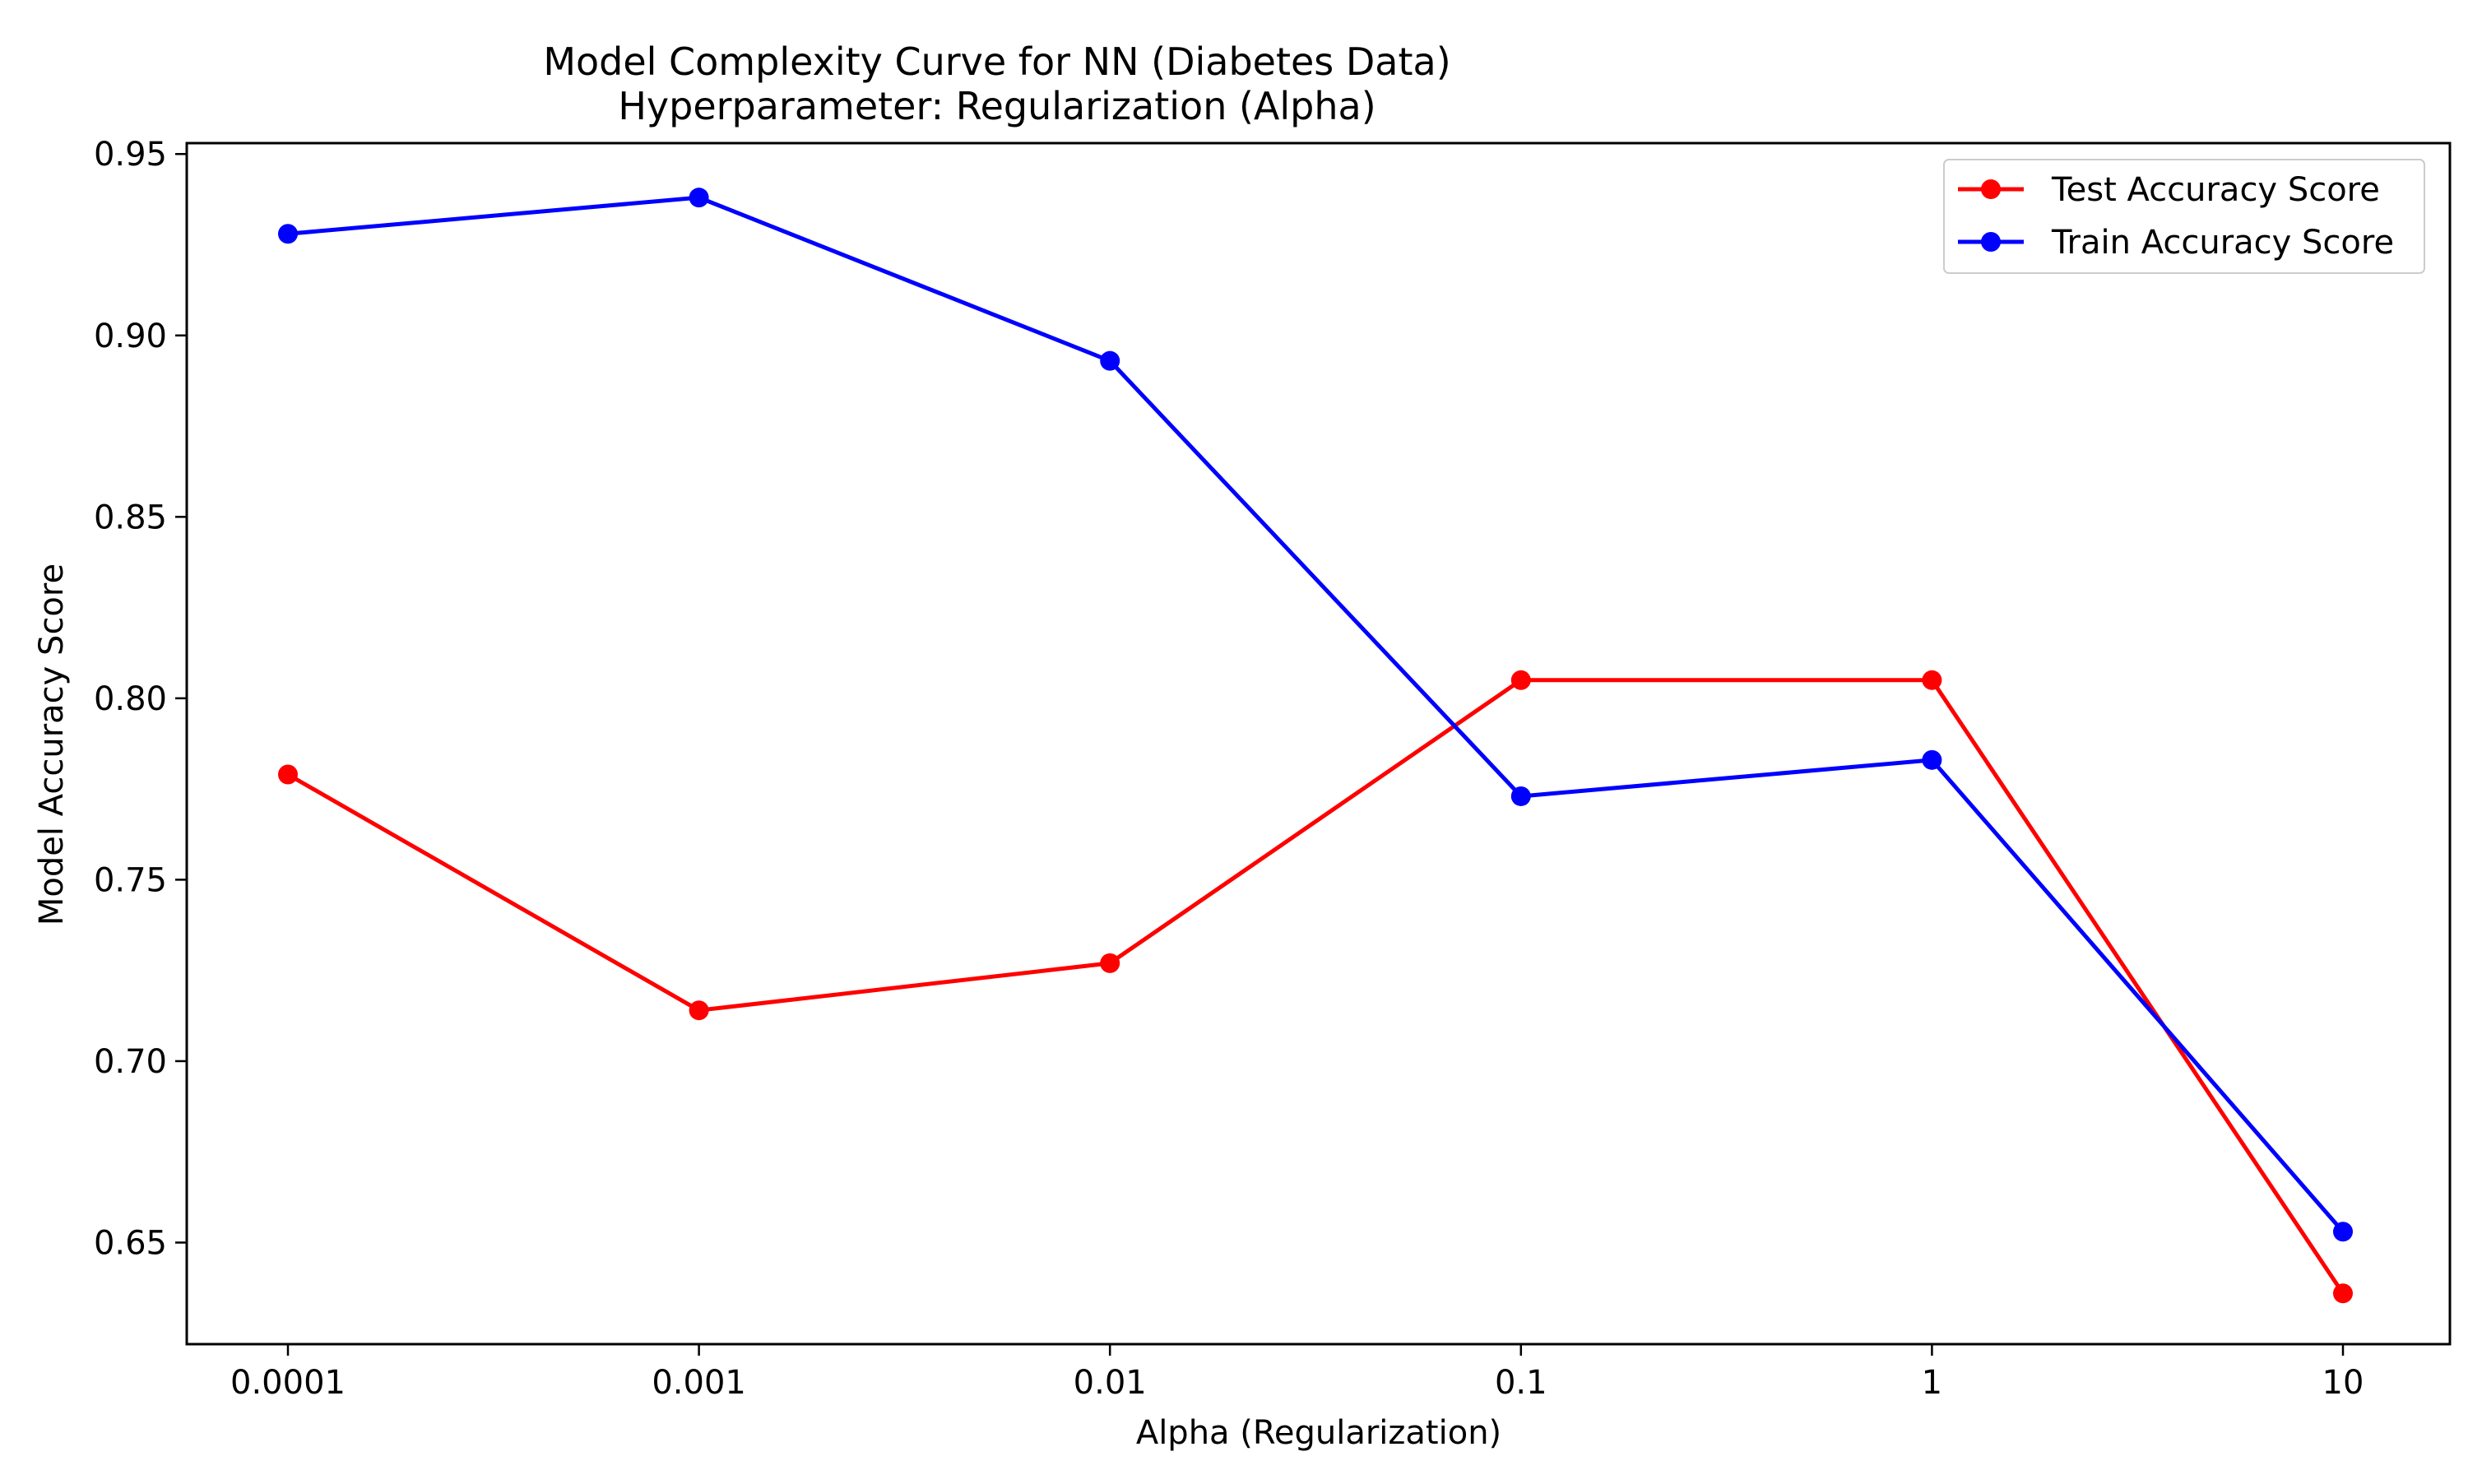 The height and width of the screenshot is (1484, 2468). What do you see at coordinates (1932, 1383) in the screenshot?
I see `x-tick-label: 1` at bounding box center [1932, 1383].